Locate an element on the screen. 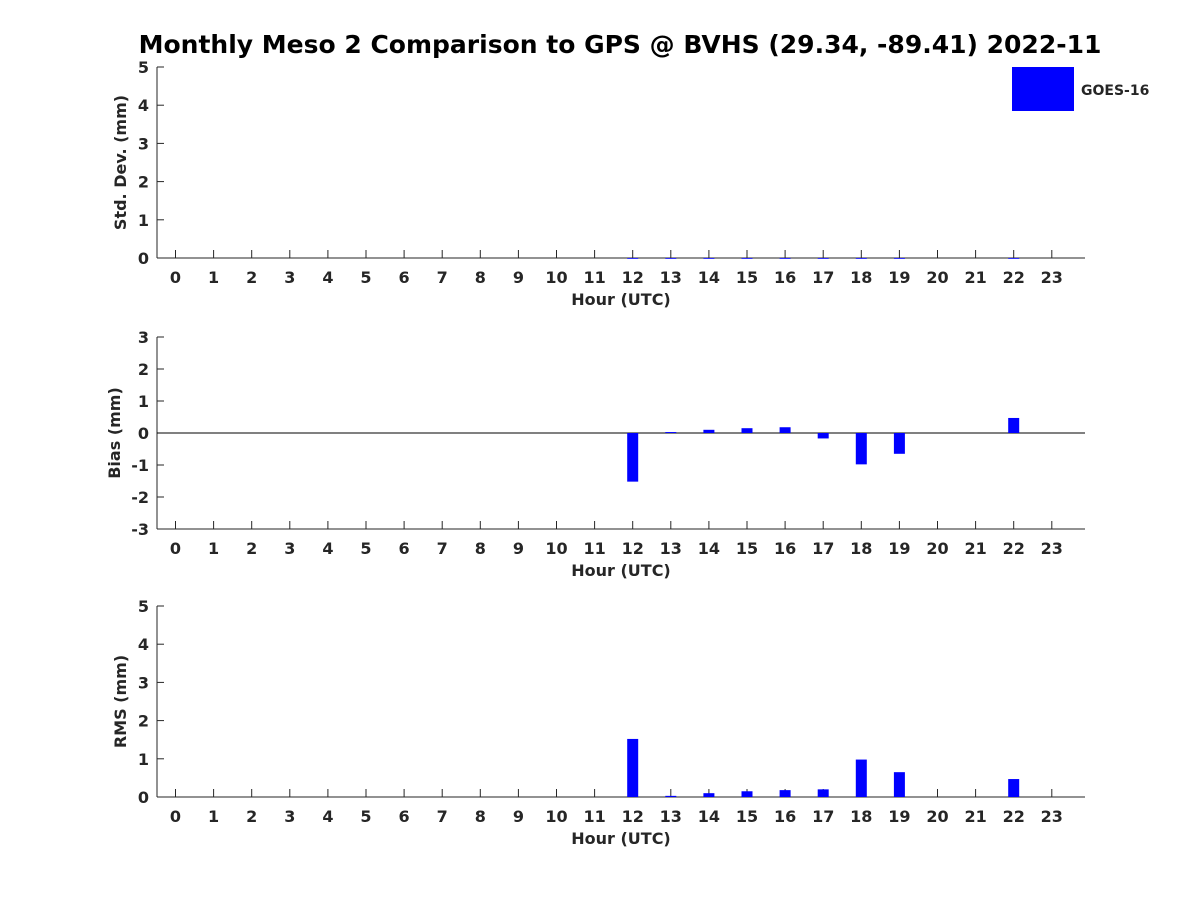 The height and width of the screenshot is (900, 1200). y-axis-label: Bias (mm) is located at coordinates (114, 433).